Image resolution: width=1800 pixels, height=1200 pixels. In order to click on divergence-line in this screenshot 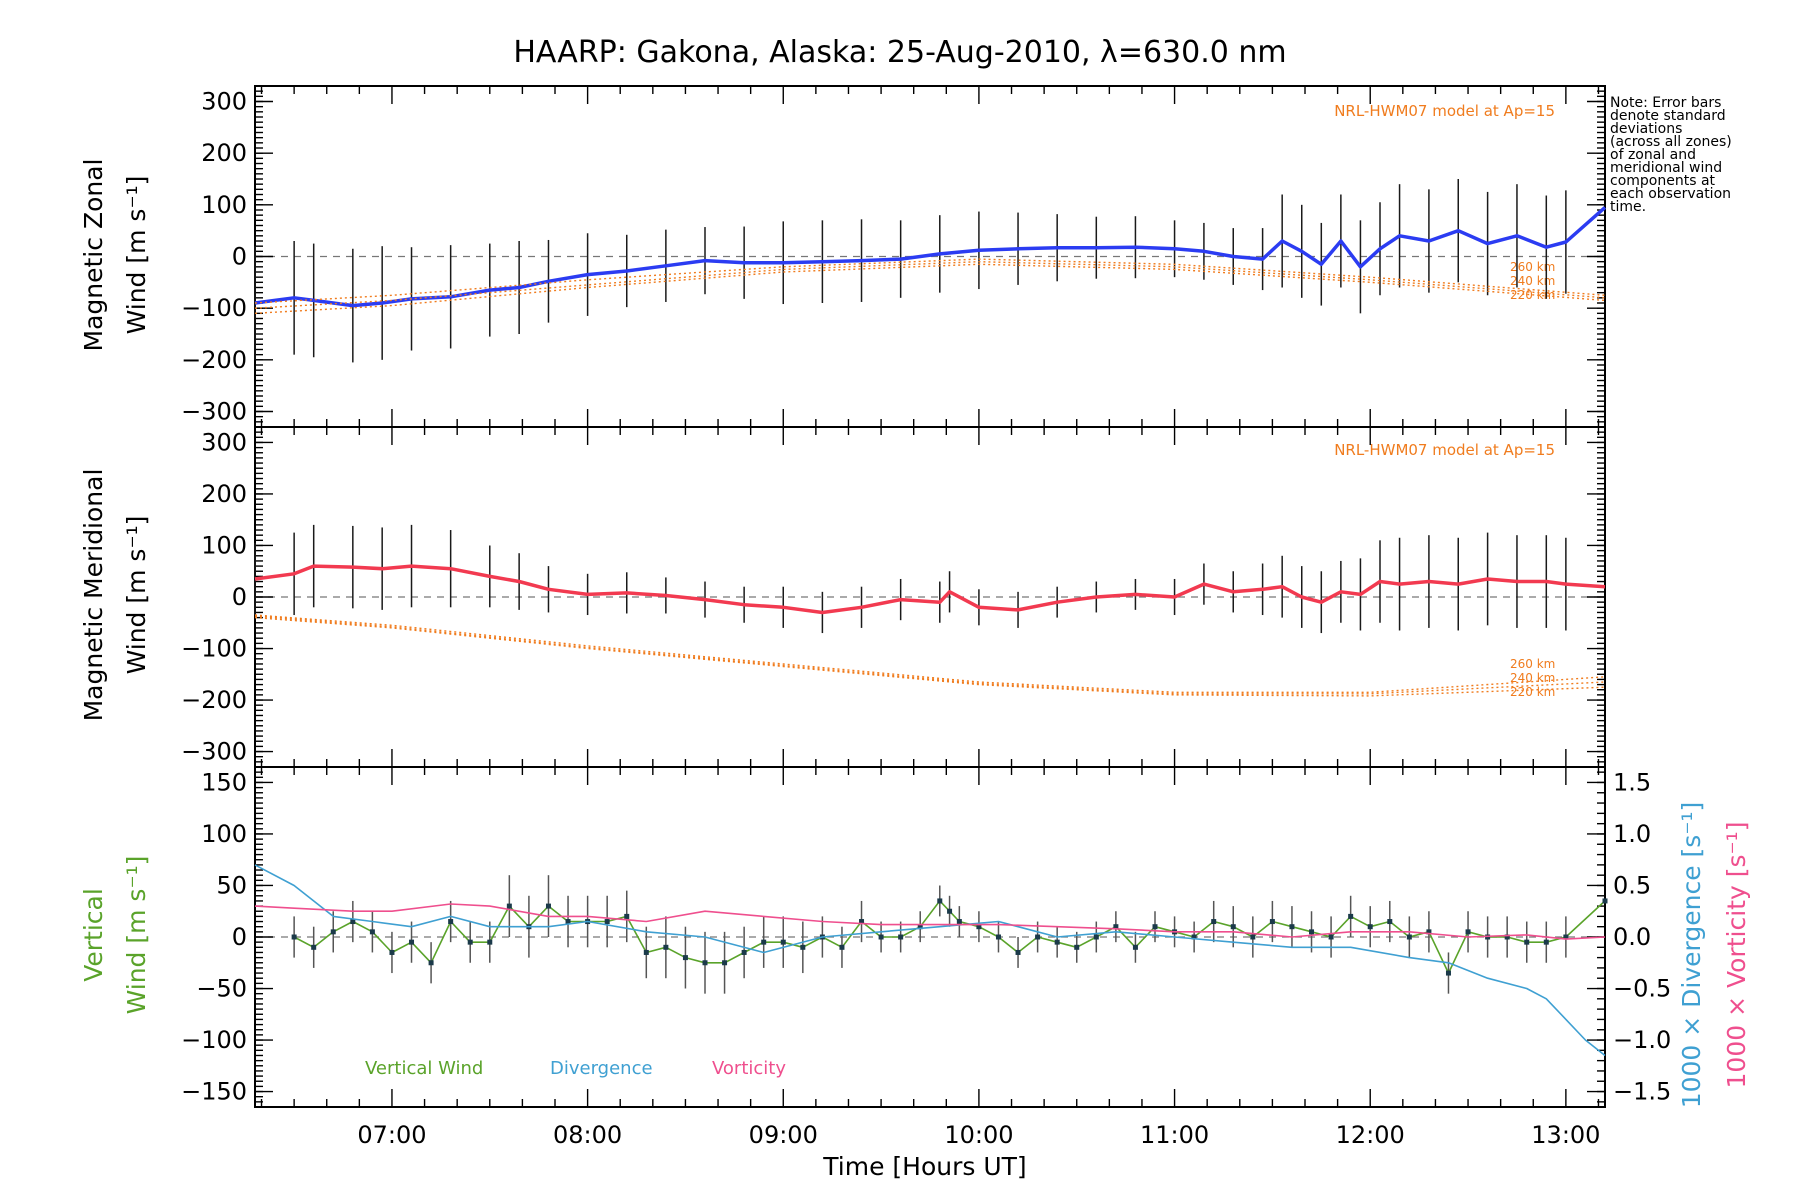, I will do `click(930, 960)`.